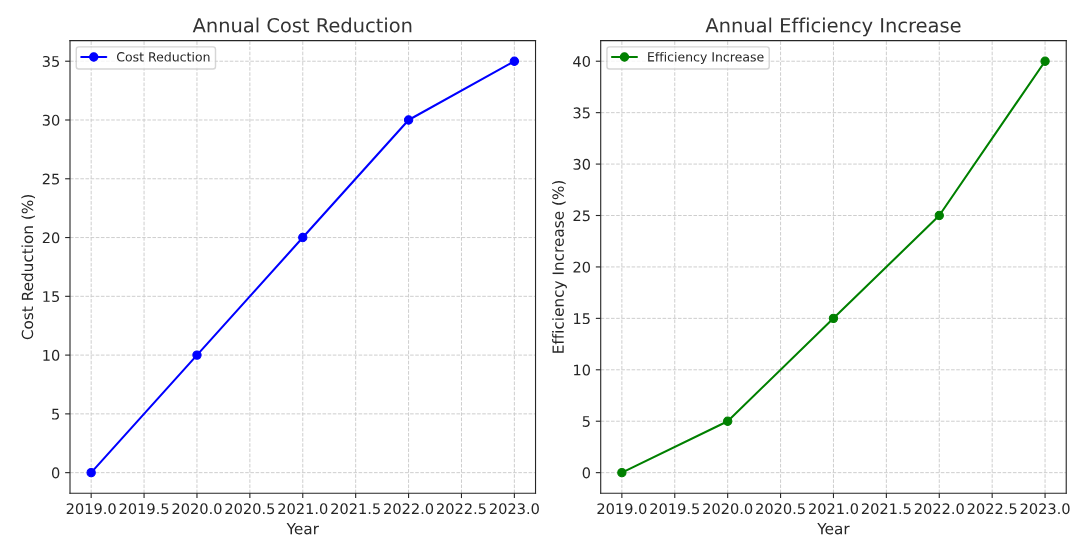  What do you see at coordinates (163, 56) in the screenshot?
I see `legend-label: Cost Reduction` at bounding box center [163, 56].